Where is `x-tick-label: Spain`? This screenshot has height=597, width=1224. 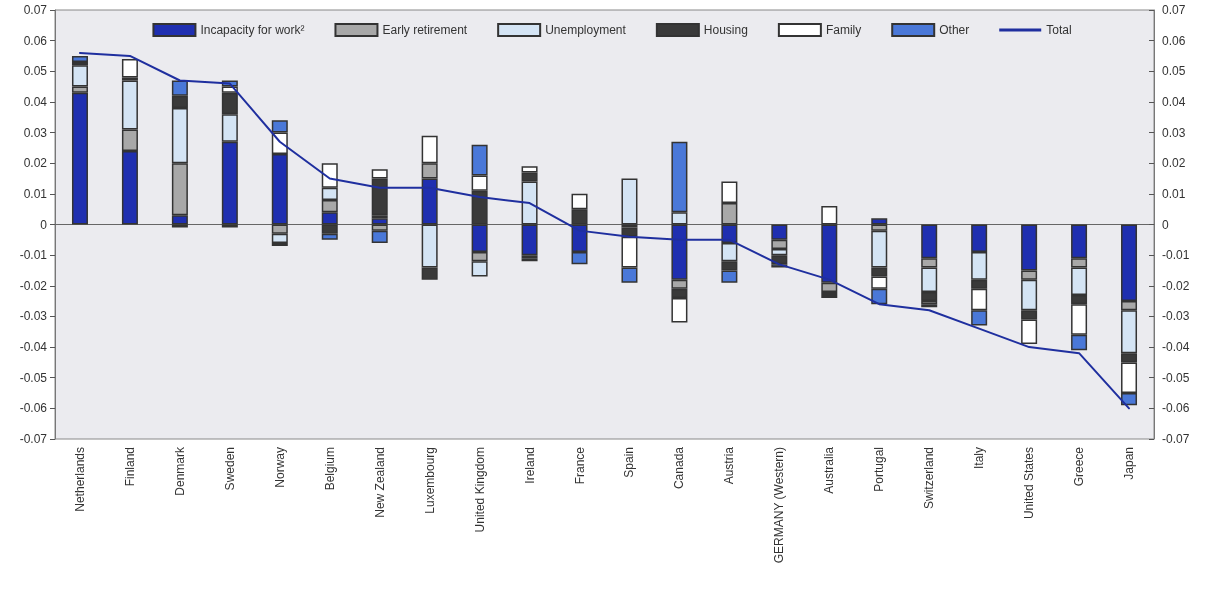 x-tick-label: Spain is located at coordinates (629, 462).